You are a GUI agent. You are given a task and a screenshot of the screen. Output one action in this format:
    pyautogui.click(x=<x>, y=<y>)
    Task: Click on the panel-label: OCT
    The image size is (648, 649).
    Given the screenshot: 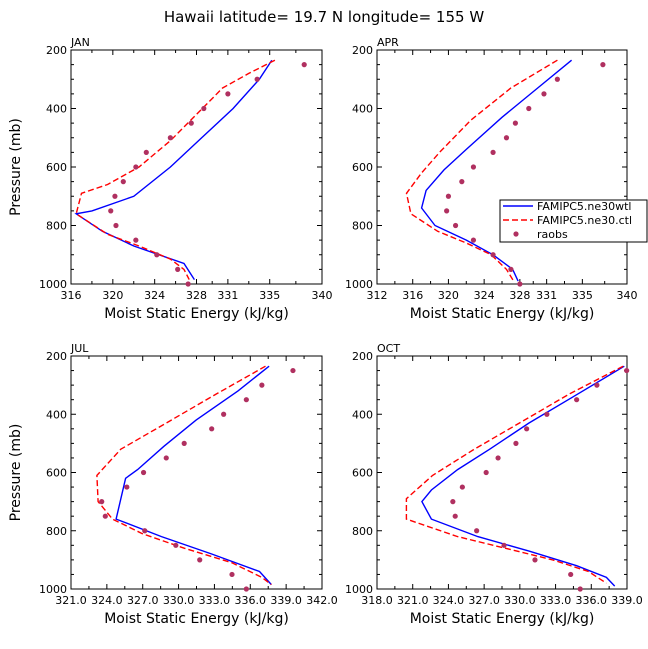 What is the action you would take?
    pyautogui.click(x=388, y=348)
    